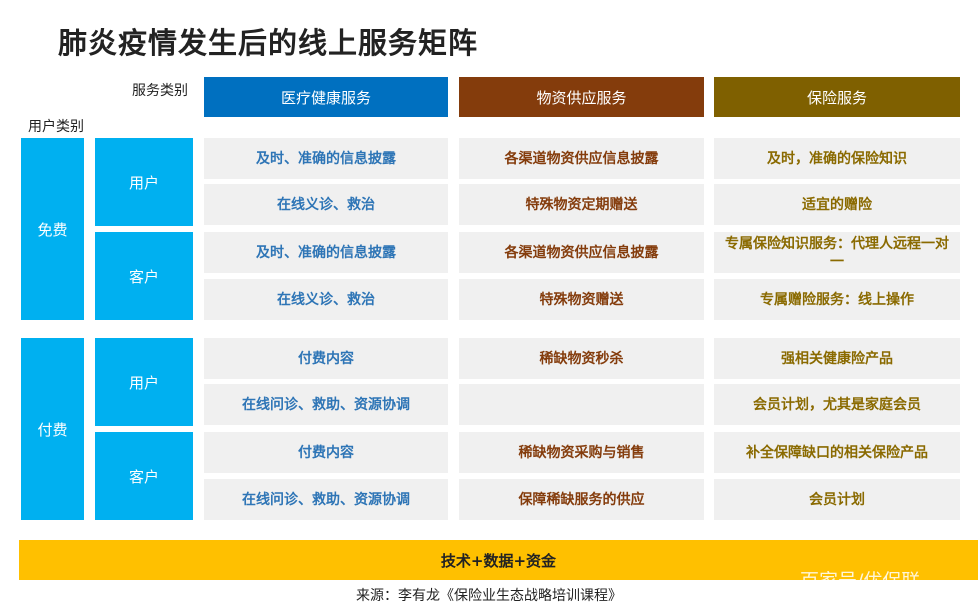  I want to click on matrix-cell: 稀缺物资采购与销售, so click(581, 452).